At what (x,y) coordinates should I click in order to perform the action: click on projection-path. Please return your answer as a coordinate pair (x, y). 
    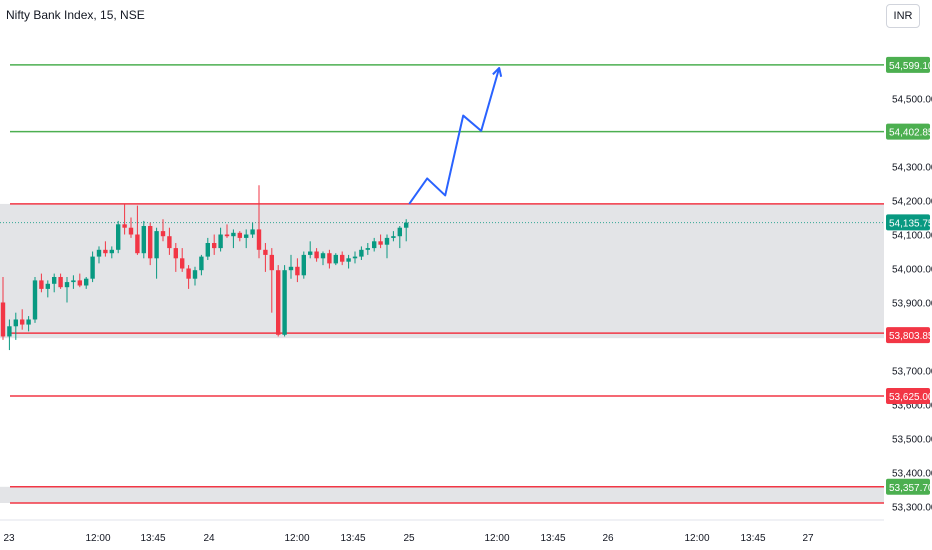
    Looking at the image, I should click on (454, 136).